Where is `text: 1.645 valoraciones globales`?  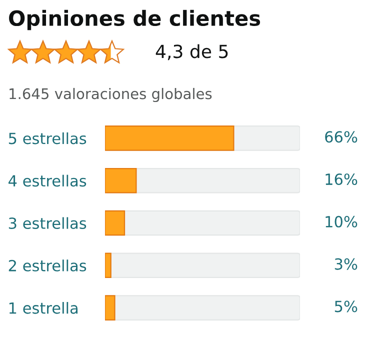
text: 1.645 valoraciones globales is located at coordinates (111, 95).